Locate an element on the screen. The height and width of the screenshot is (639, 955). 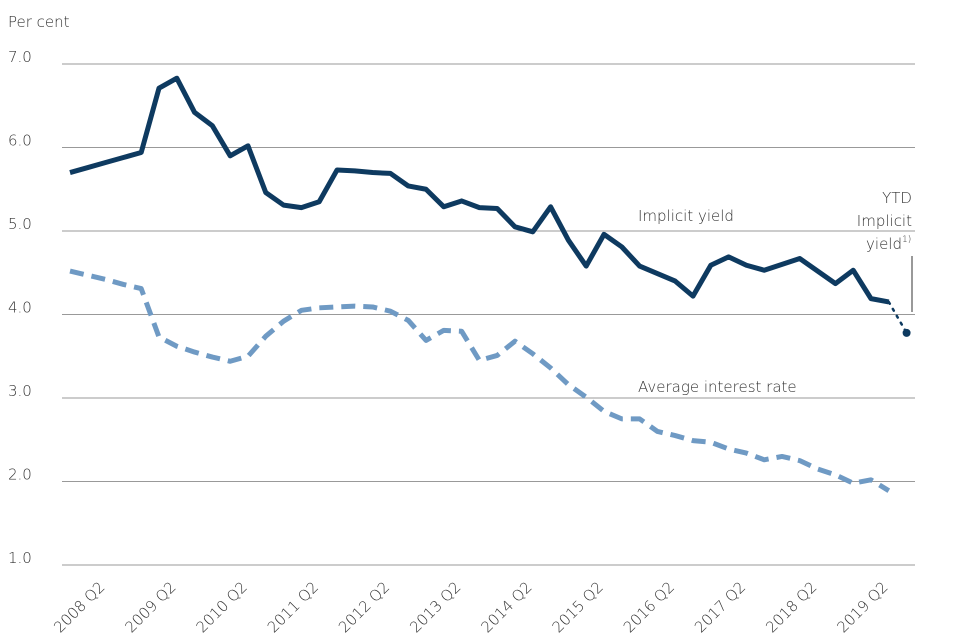
series-label: Implicit yield is located at coordinates (686, 216).